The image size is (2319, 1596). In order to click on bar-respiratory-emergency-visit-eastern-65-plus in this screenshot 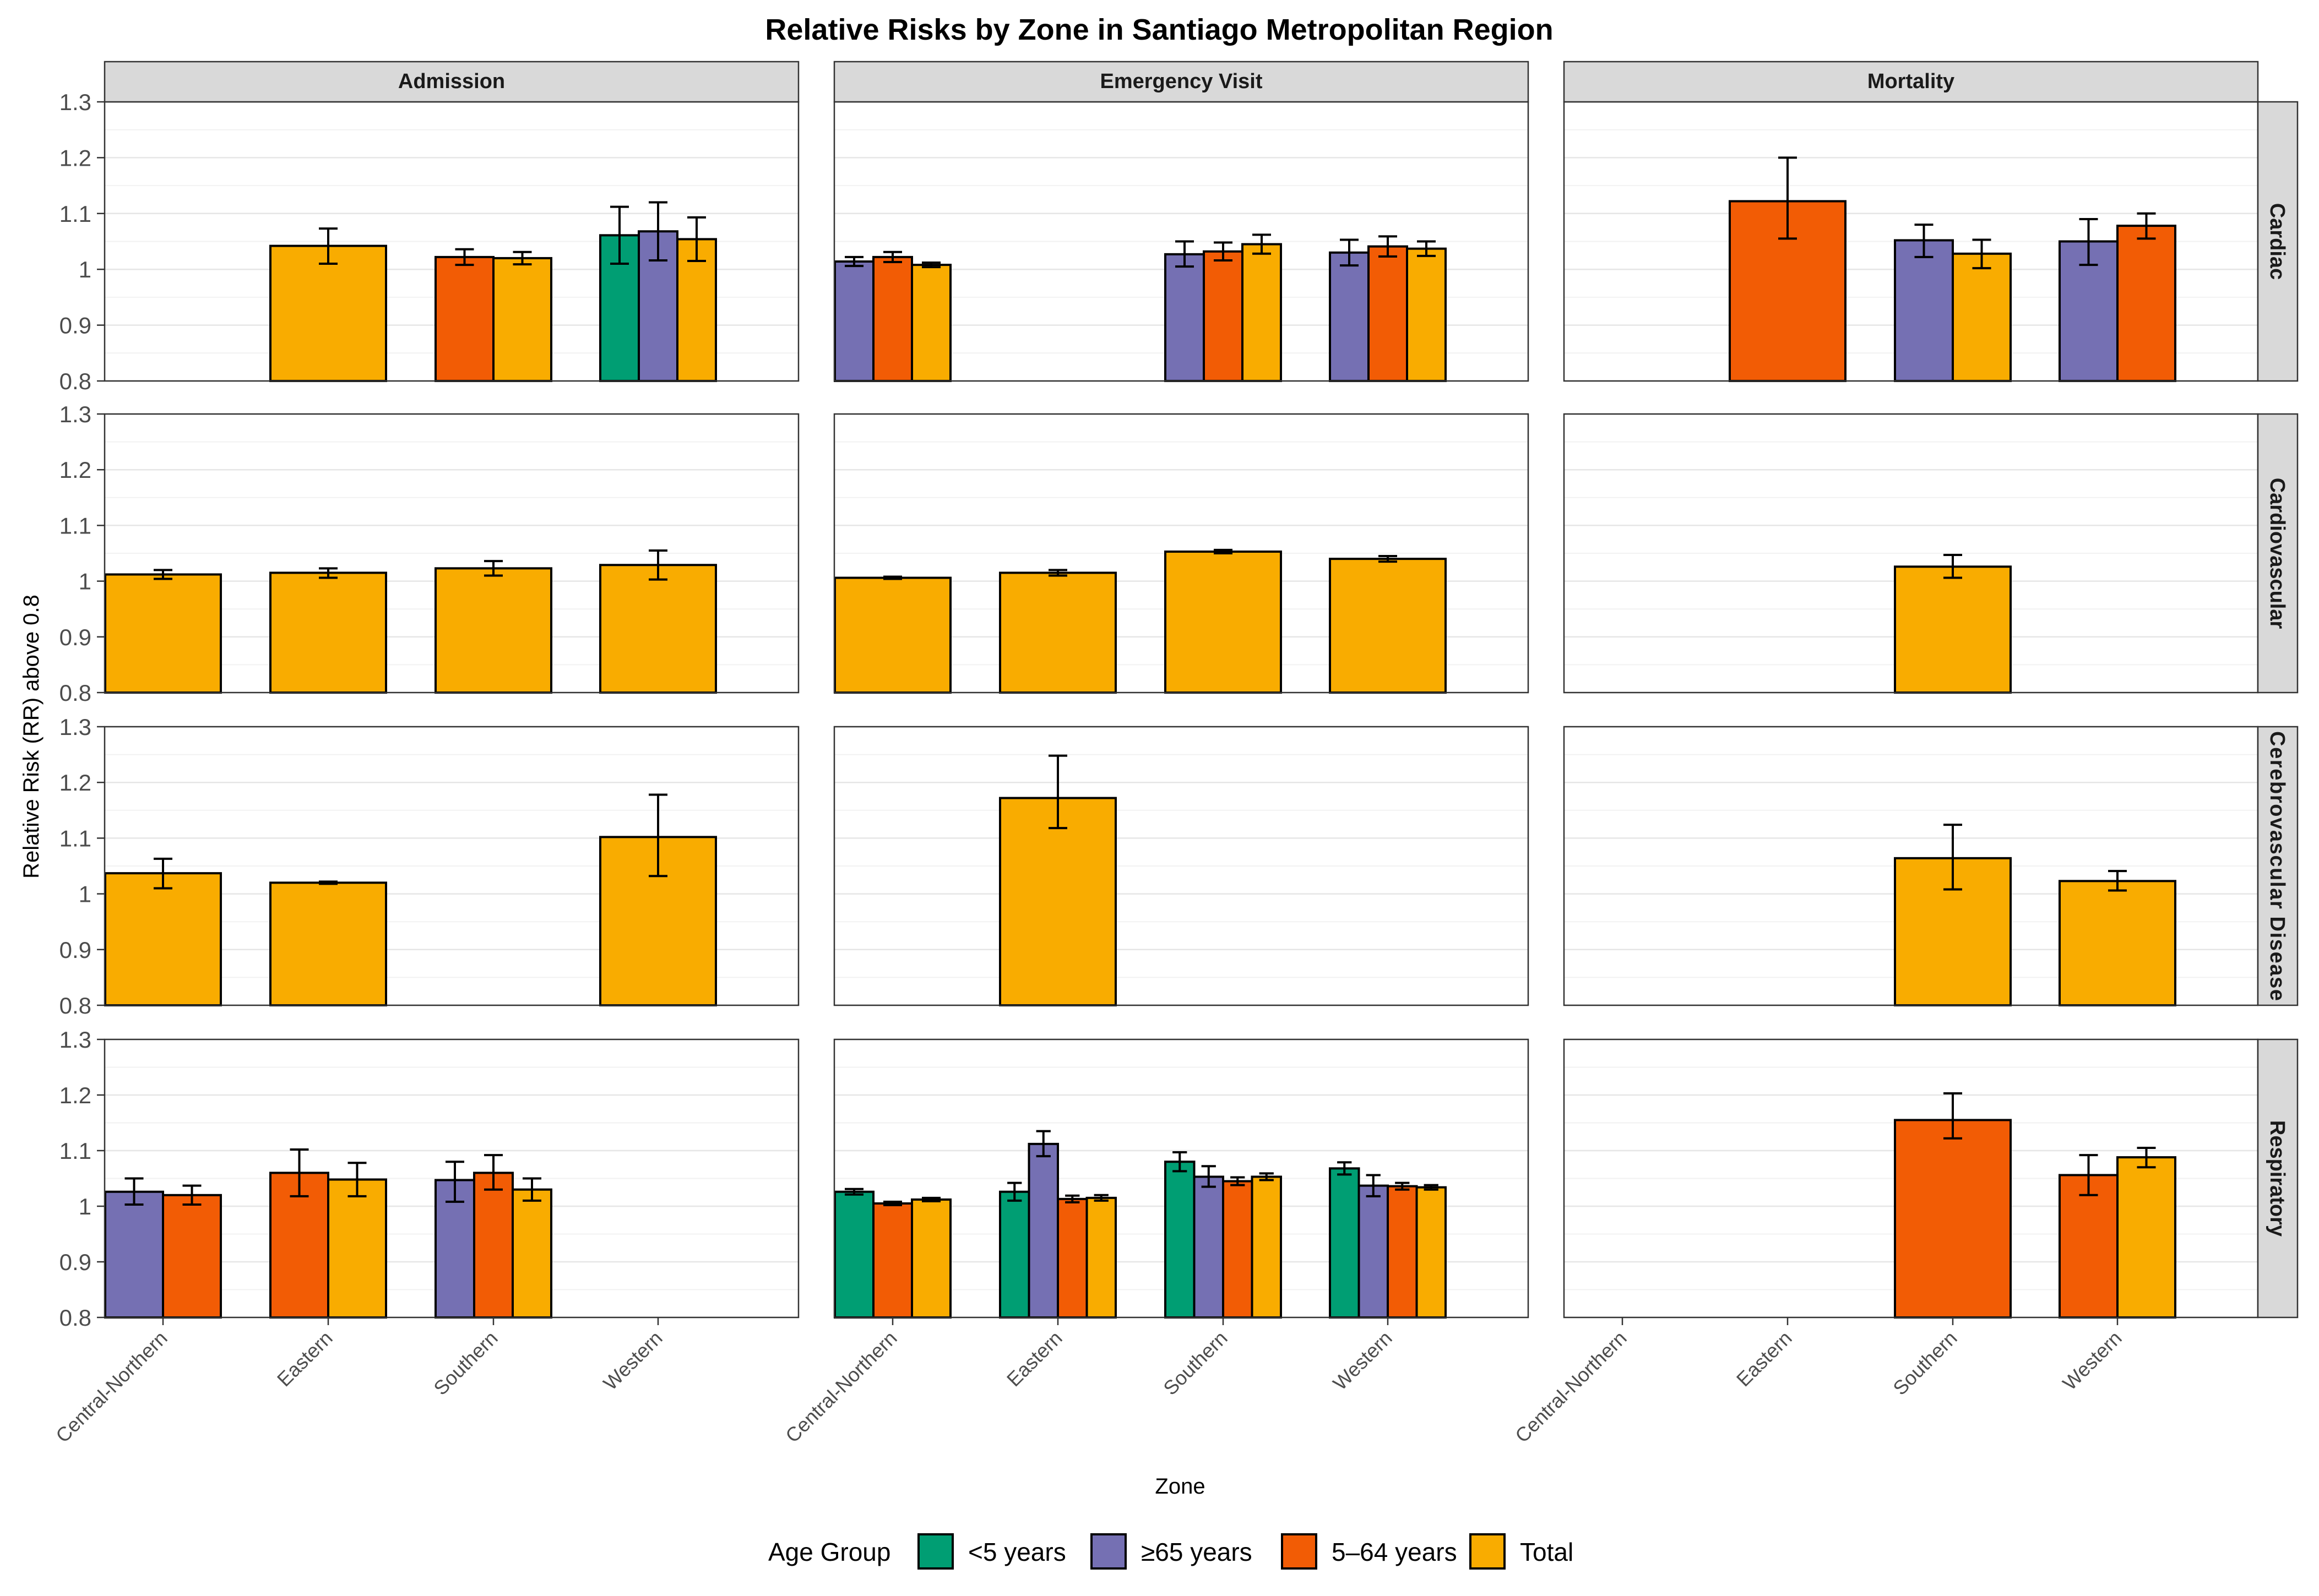, I will do `click(1043, 1230)`.